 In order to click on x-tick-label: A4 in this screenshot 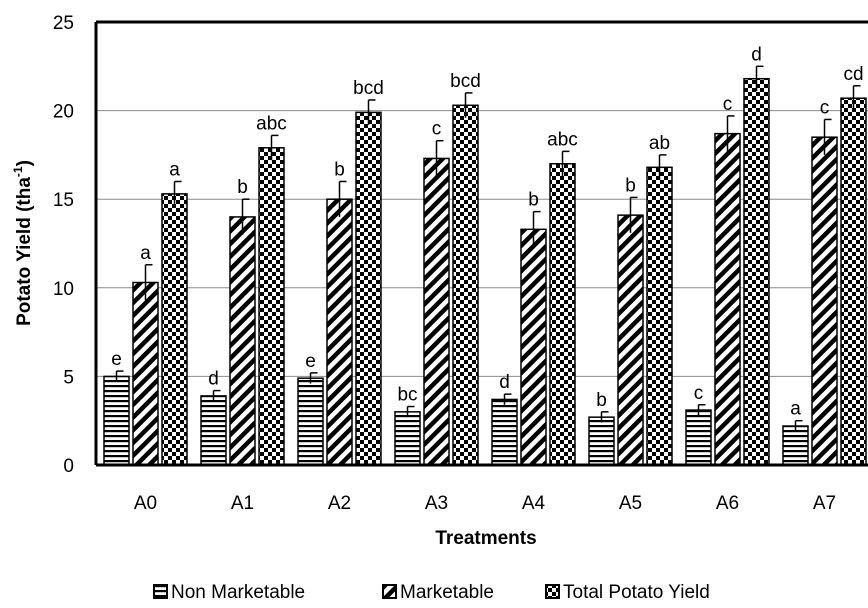, I will do `click(534, 503)`.